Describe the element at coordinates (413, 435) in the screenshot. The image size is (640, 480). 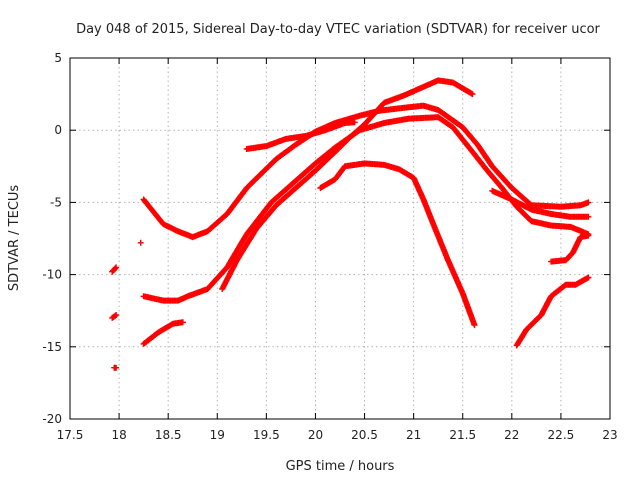
I see `x-tick-label: 21` at that location.